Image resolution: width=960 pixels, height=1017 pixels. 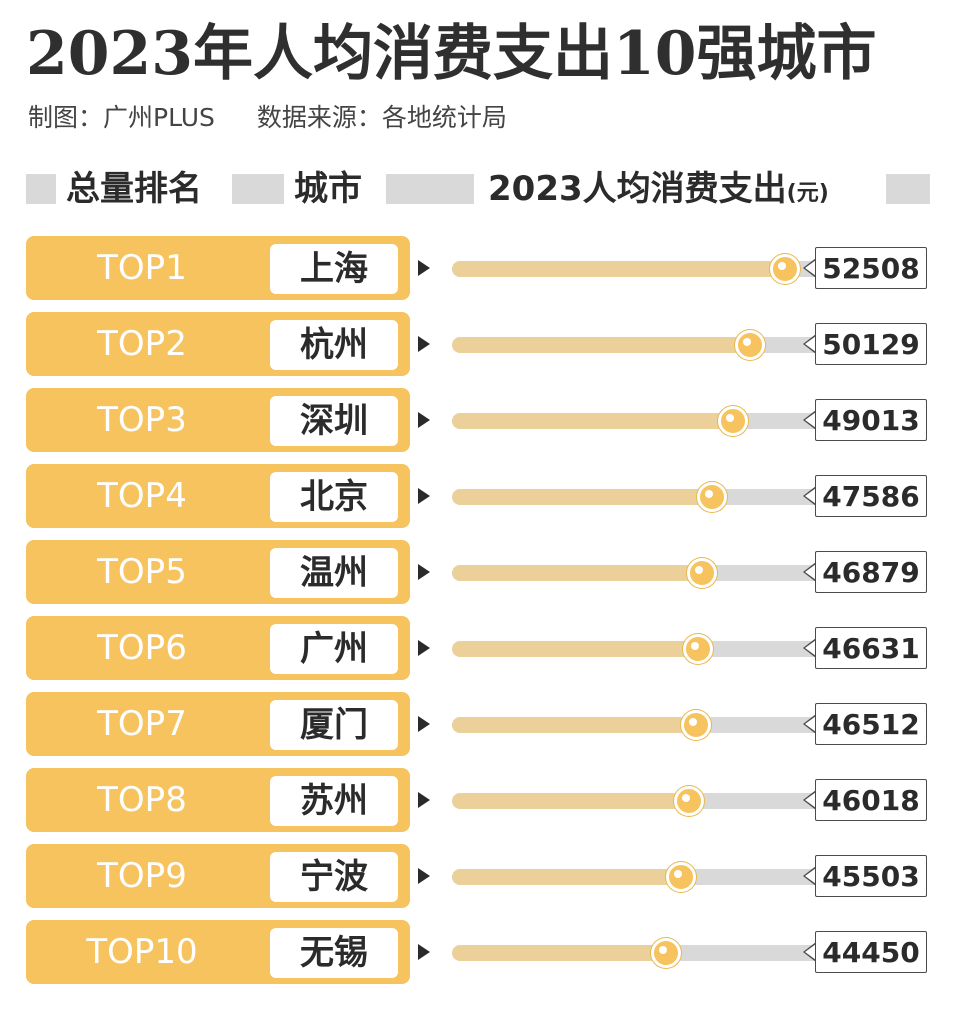 I want to click on city-label: 无锡, so click(x=334, y=953).